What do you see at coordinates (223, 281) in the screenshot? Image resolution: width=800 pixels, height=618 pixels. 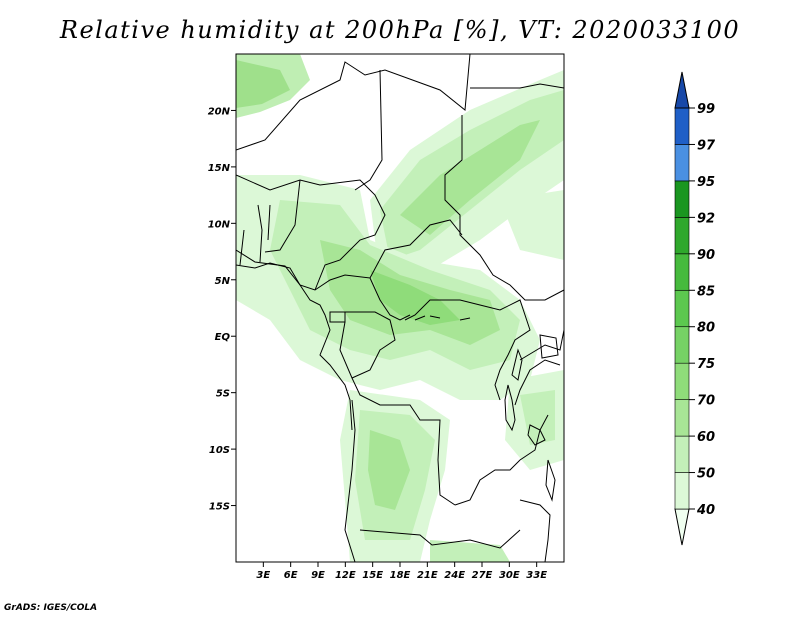 I see `lat-tick-label: 5N` at bounding box center [223, 281].